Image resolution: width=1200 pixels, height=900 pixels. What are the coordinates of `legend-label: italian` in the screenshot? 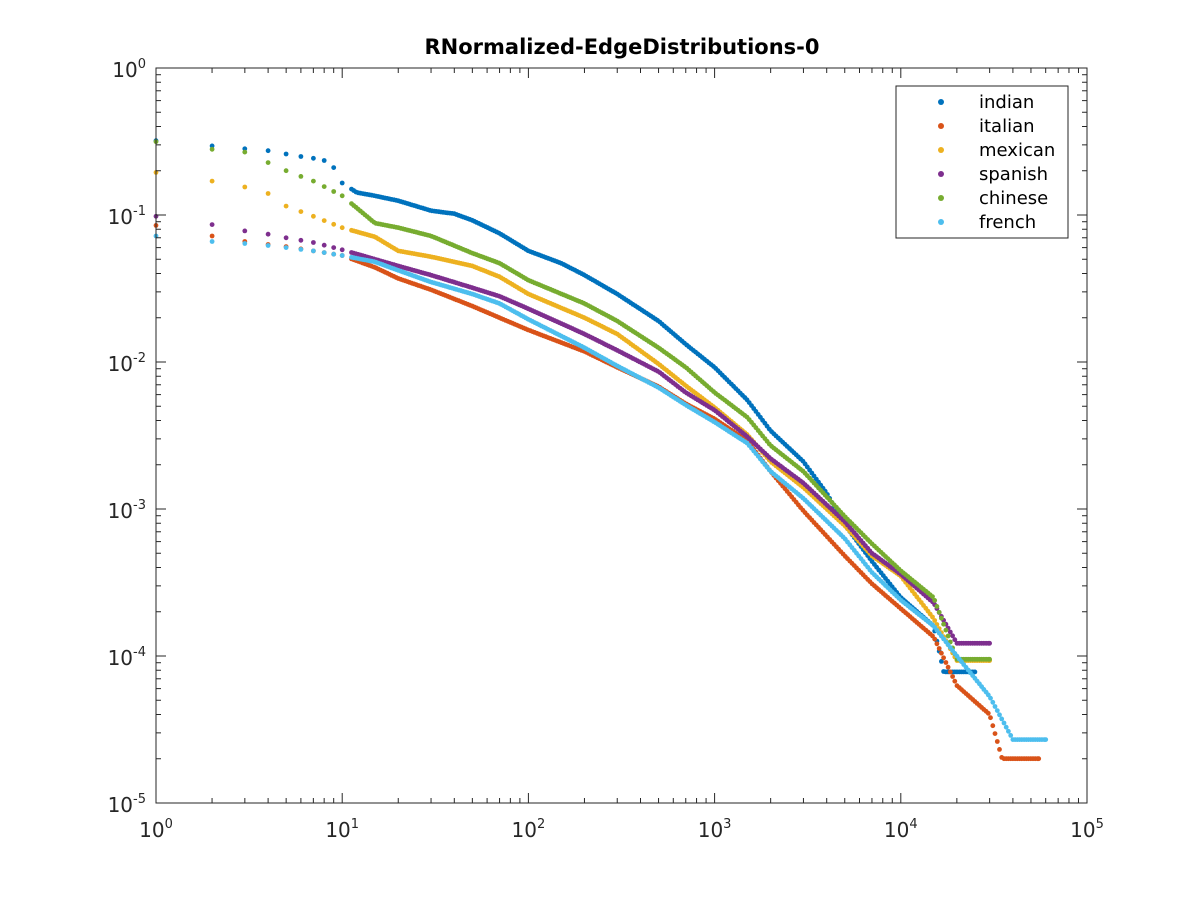 It's located at (1007, 126).